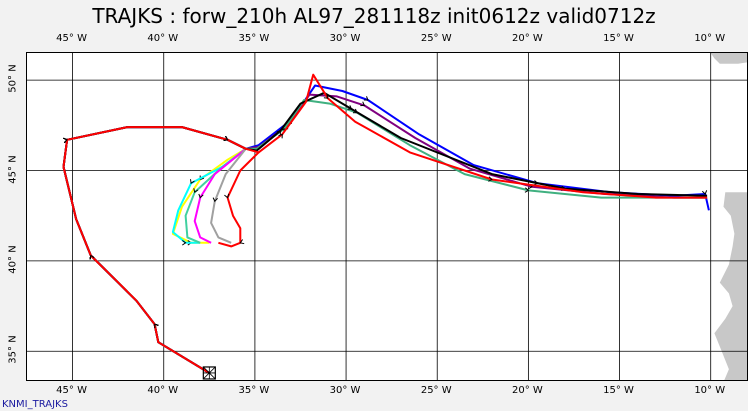 This screenshot has height=411, width=748. I want to click on land-iberia, so click(730, 286).